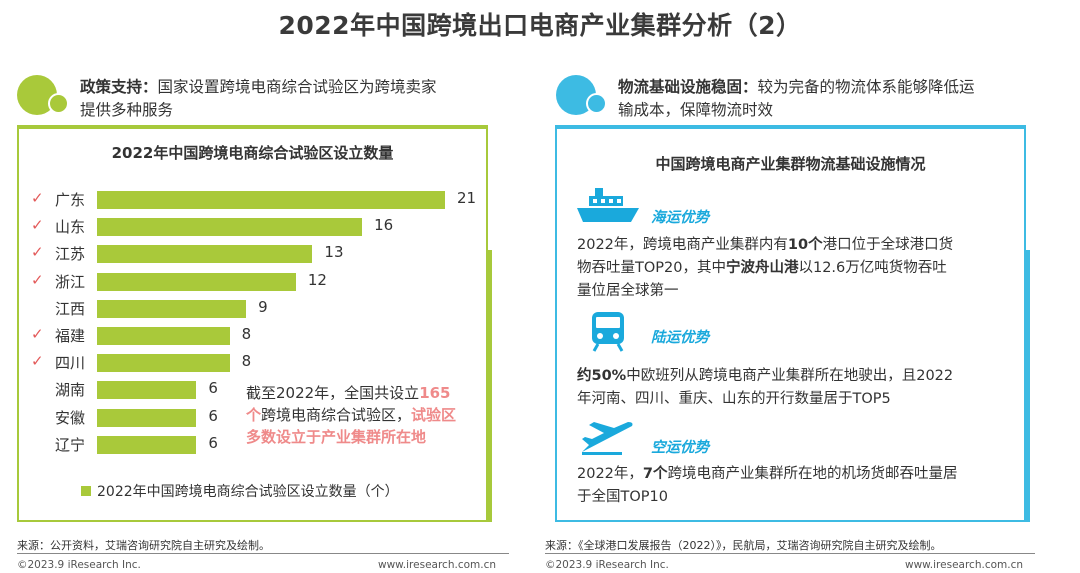  What do you see at coordinates (58, 103) in the screenshot?
I see `green-small-circle-icon` at bounding box center [58, 103].